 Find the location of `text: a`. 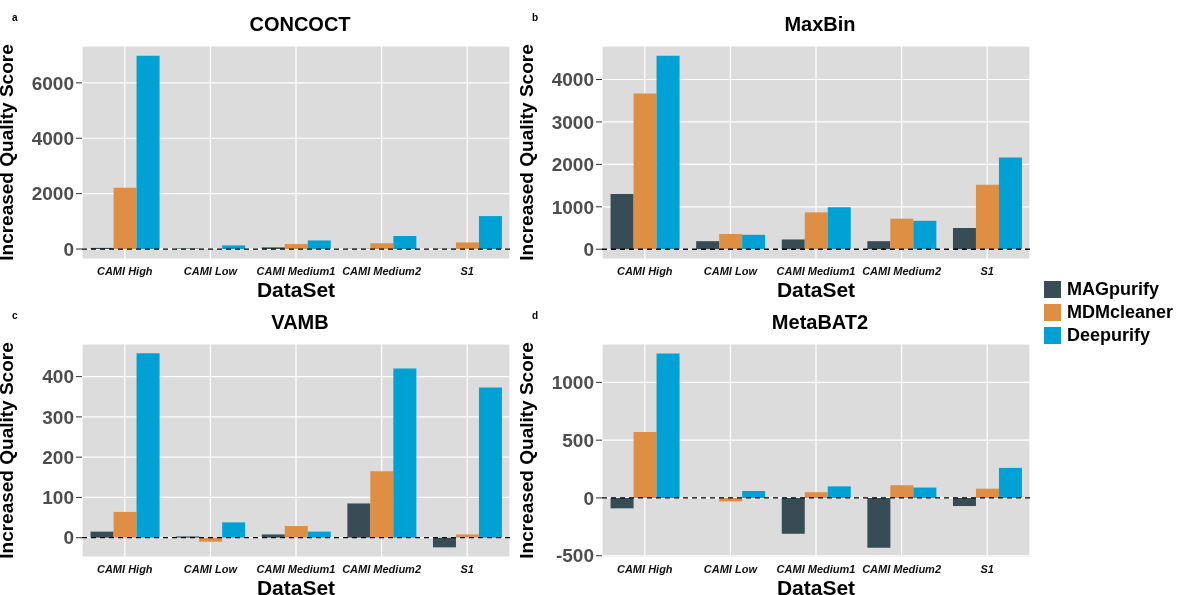

text: a is located at coordinates (15, 17).